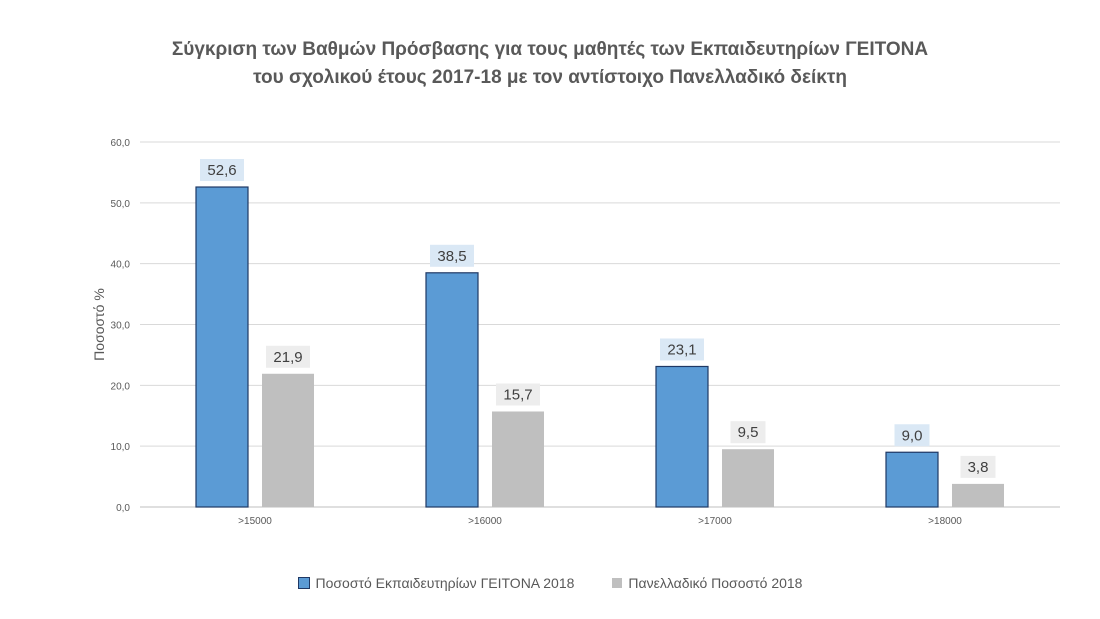 This screenshot has width=1100, height=619. What do you see at coordinates (99, 324) in the screenshot?
I see `y-axis-label: Ποσοστό %` at bounding box center [99, 324].